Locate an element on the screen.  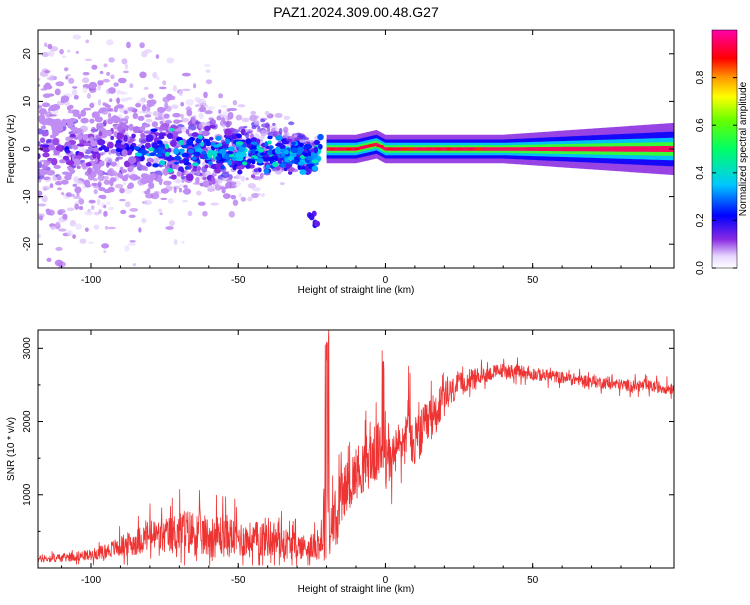
figure-title: PAZ1.2024.309.00.48.G27 is located at coordinates (356, 12).